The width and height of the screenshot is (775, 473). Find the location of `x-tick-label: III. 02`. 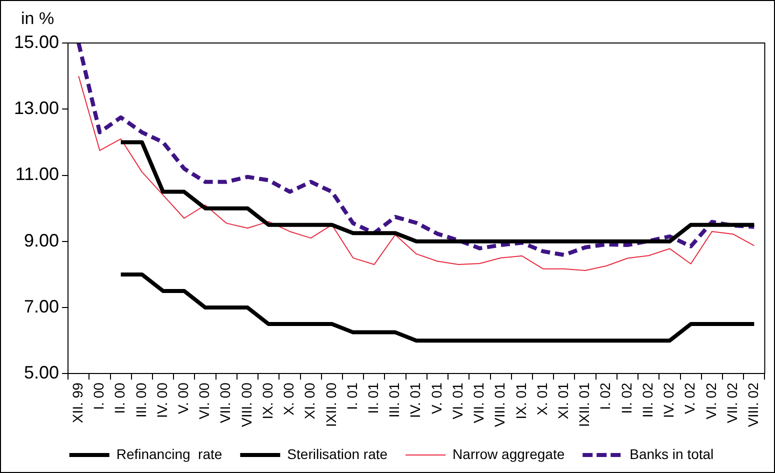

x-tick-label: III. 02 is located at coordinates (647, 400).